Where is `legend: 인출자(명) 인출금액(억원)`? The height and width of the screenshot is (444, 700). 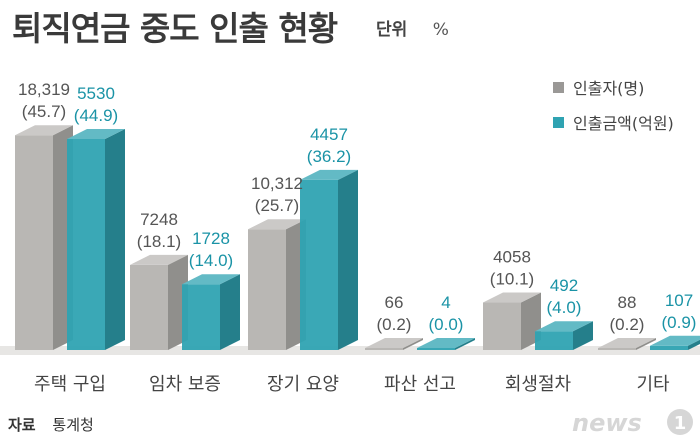 legend: 인출자(명) 인출금액(억원) is located at coordinates (613, 109).